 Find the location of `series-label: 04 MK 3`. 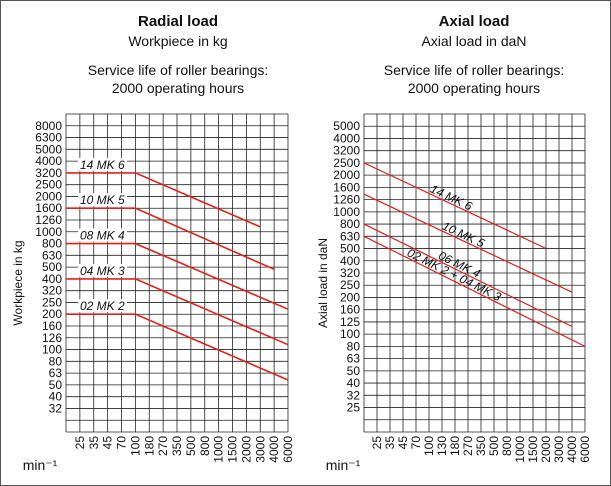

series-label: 04 MK 3 is located at coordinates (102, 271).